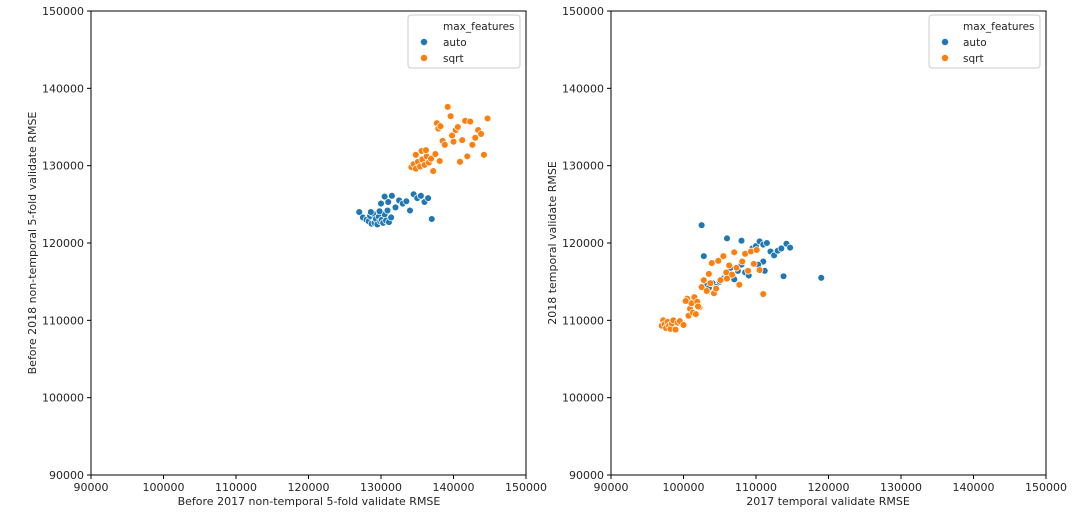 The width and height of the screenshot is (1089, 514). Describe the element at coordinates (552, 243) in the screenshot. I see `y-axis-label-right: 2018 temporal validate RMSE` at that location.